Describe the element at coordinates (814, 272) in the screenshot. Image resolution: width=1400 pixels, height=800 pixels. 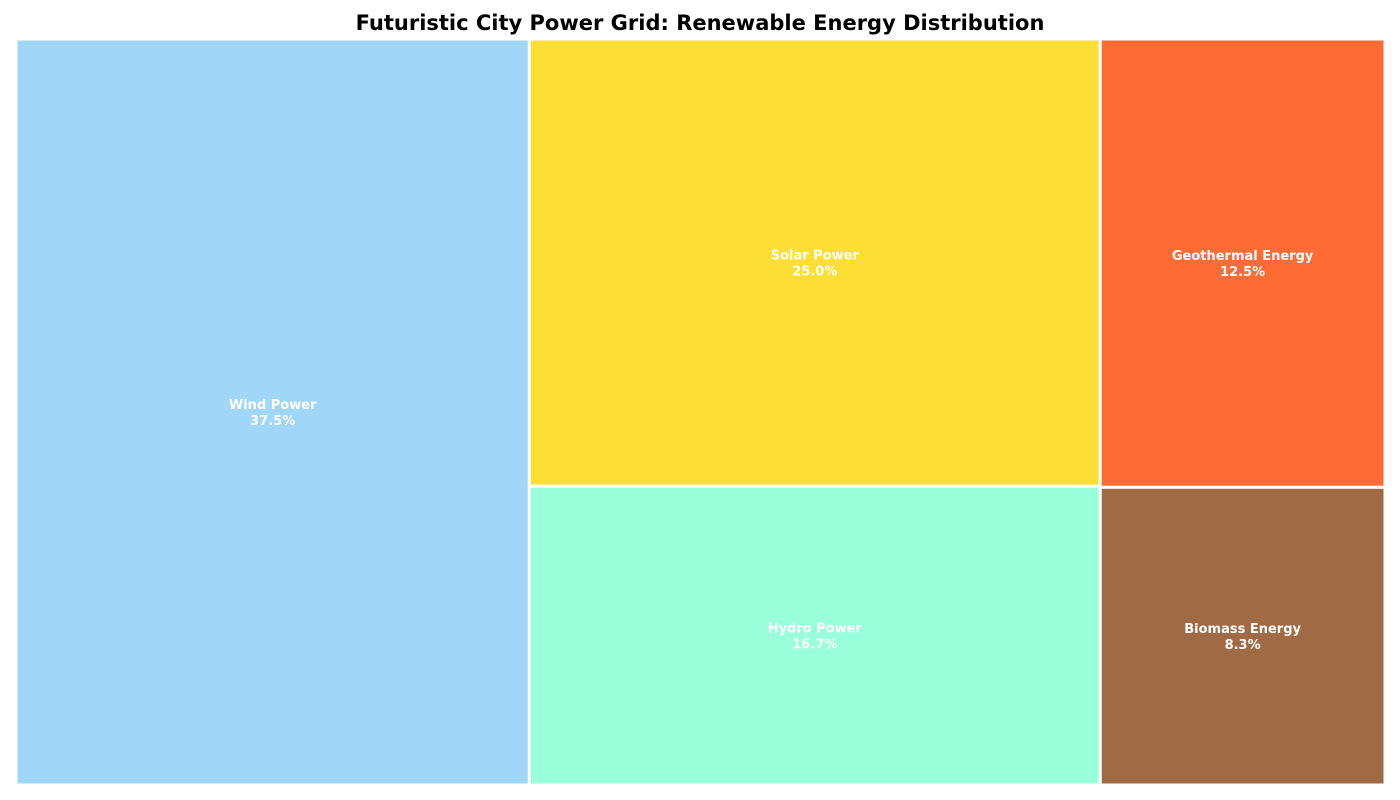
I see `tile-value-label: 25.0%` at that location.